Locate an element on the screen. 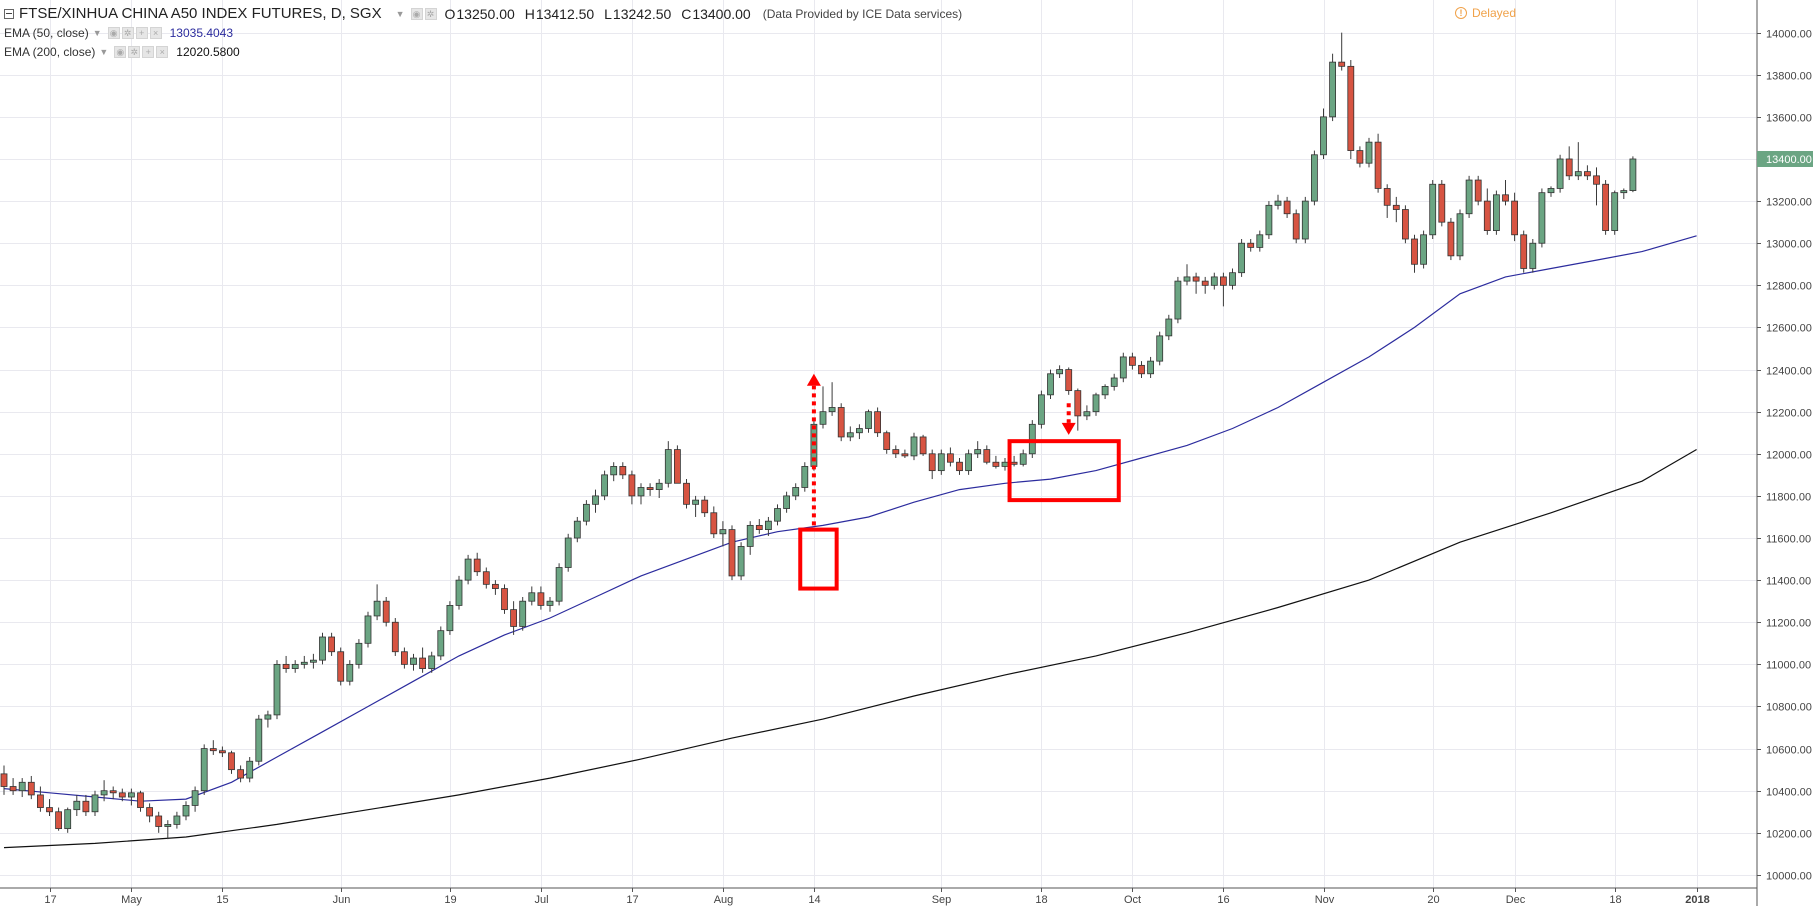 The image size is (1813, 906). x-tick-label: 15 is located at coordinates (222, 900).